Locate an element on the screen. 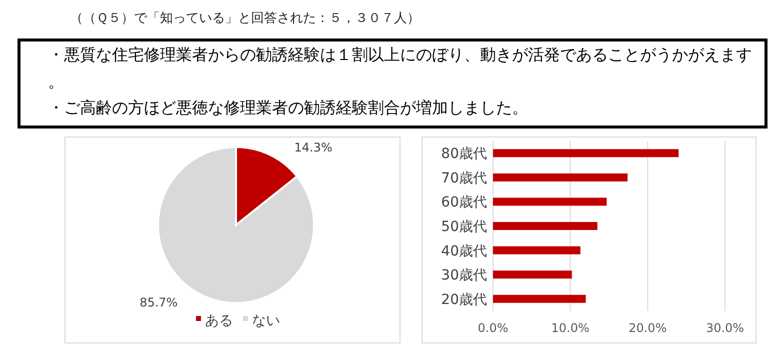  y-tick-label: 40歳代 is located at coordinates (464, 251).